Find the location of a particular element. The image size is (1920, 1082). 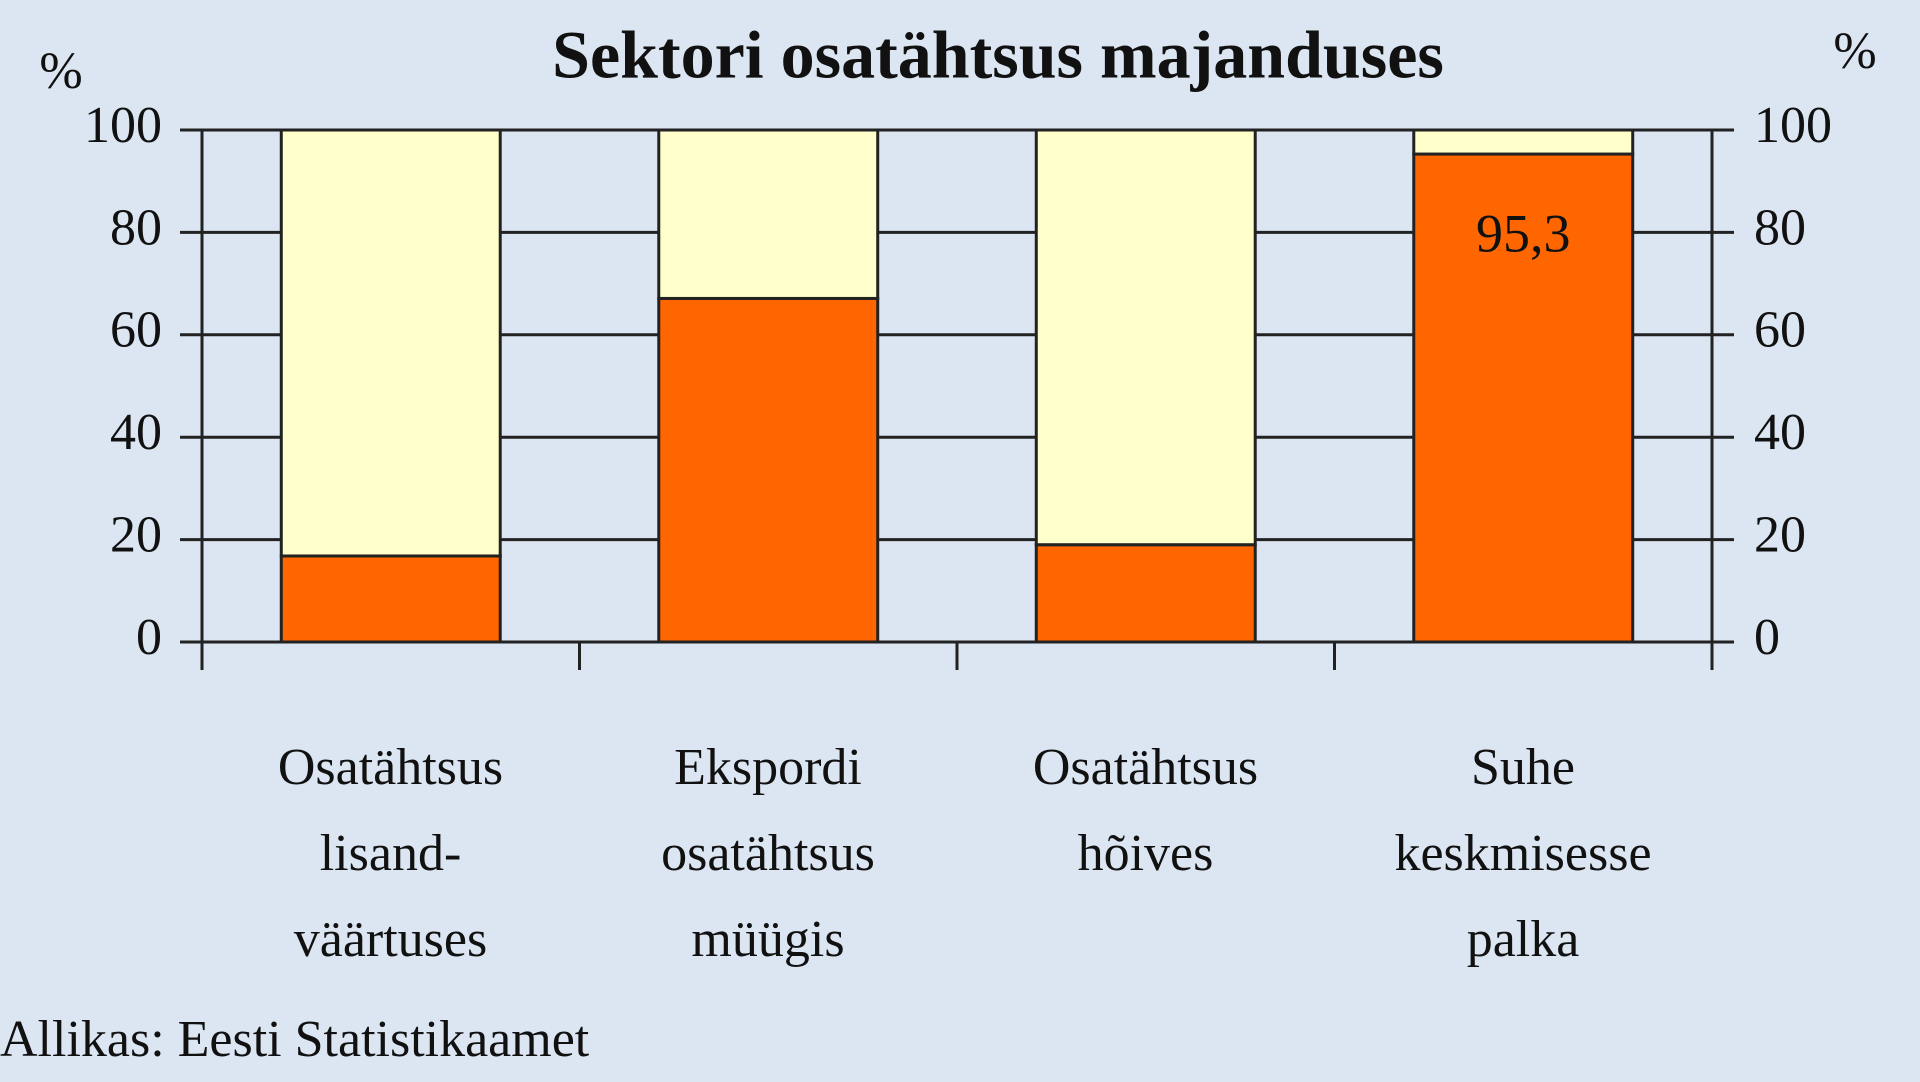

chart-title: Sektori osatähtsus majanduses is located at coordinates (998, 55).